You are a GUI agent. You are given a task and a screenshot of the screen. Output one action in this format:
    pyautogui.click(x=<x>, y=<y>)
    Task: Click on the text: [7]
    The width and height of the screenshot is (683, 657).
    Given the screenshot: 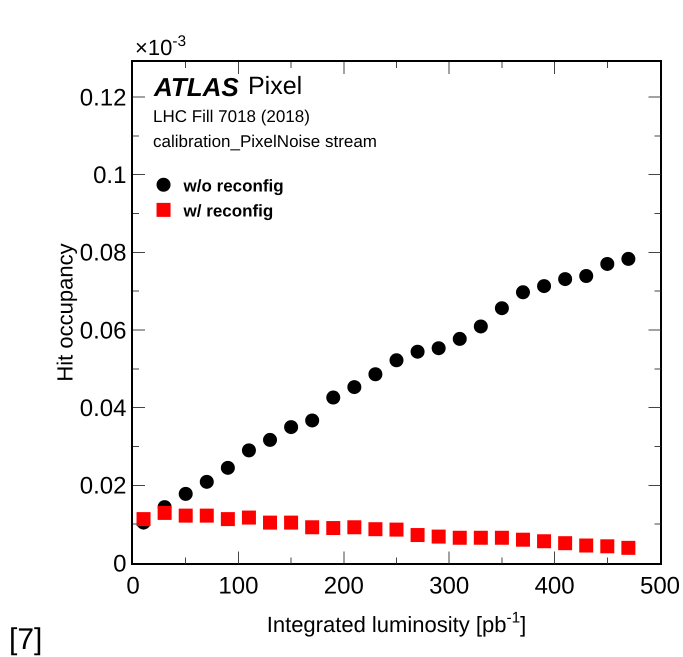 What is the action you would take?
    pyautogui.click(x=25, y=639)
    